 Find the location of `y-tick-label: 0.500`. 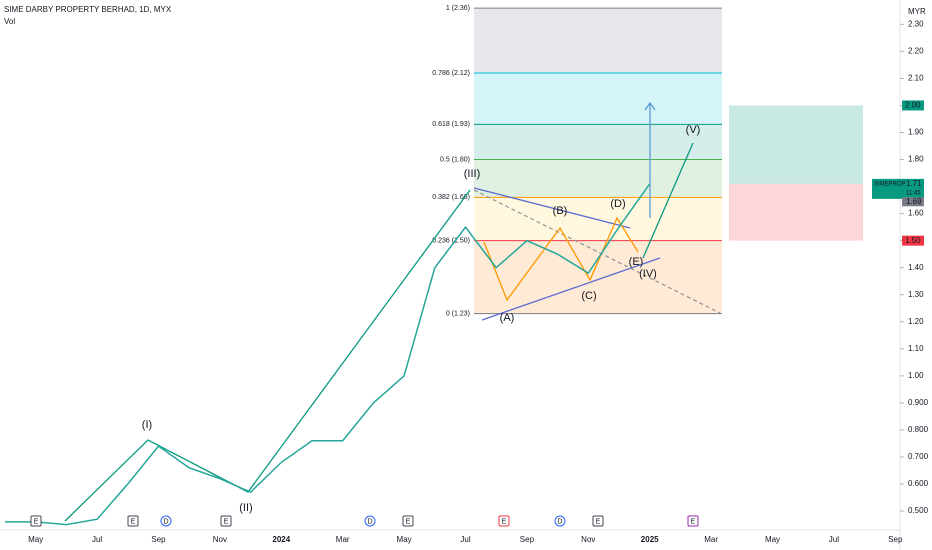

y-tick-label: 0.500 is located at coordinates (918, 510).